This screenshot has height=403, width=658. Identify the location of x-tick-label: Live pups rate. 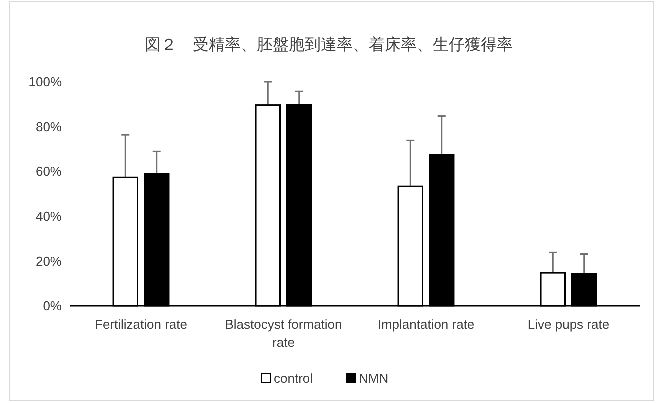
(569, 324).